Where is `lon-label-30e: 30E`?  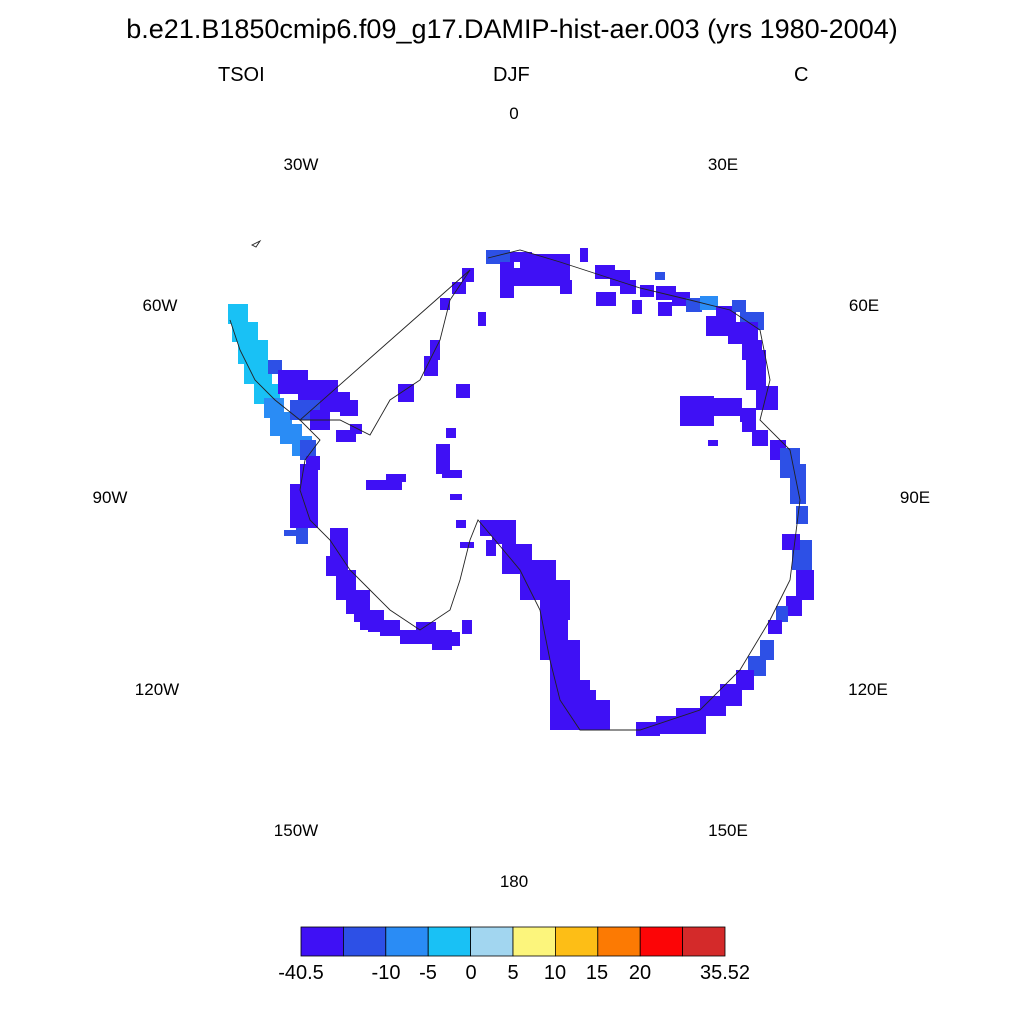 lon-label-30e: 30E is located at coordinates (723, 164).